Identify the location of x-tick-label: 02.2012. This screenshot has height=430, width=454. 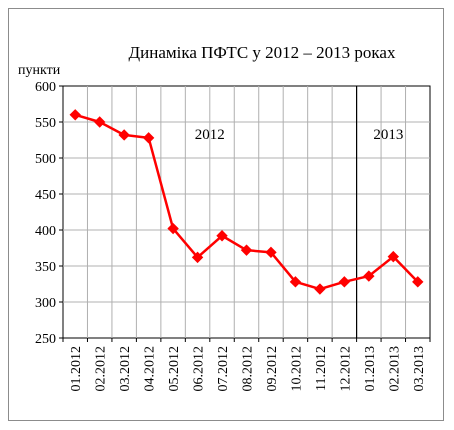
(101, 369).